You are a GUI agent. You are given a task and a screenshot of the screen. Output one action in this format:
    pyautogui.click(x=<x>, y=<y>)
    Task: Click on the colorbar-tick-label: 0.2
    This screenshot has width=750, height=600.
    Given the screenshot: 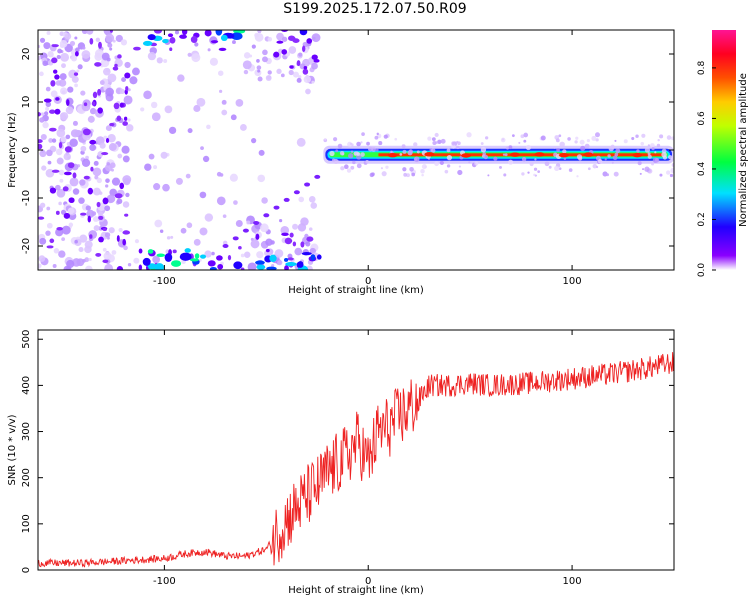 What is the action you would take?
    pyautogui.click(x=702, y=219)
    